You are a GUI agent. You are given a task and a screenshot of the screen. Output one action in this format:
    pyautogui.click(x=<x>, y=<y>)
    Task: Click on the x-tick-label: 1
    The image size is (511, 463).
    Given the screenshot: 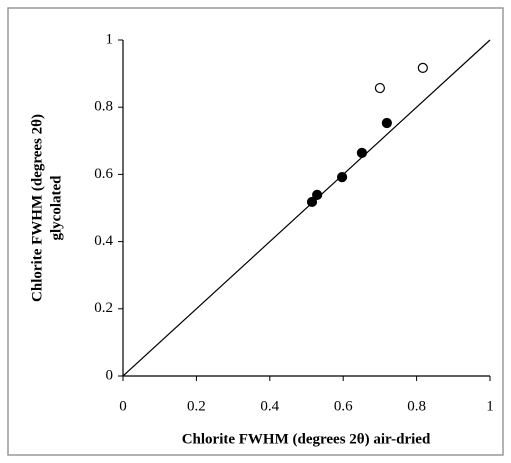 What is the action you would take?
    pyautogui.click(x=490, y=406)
    